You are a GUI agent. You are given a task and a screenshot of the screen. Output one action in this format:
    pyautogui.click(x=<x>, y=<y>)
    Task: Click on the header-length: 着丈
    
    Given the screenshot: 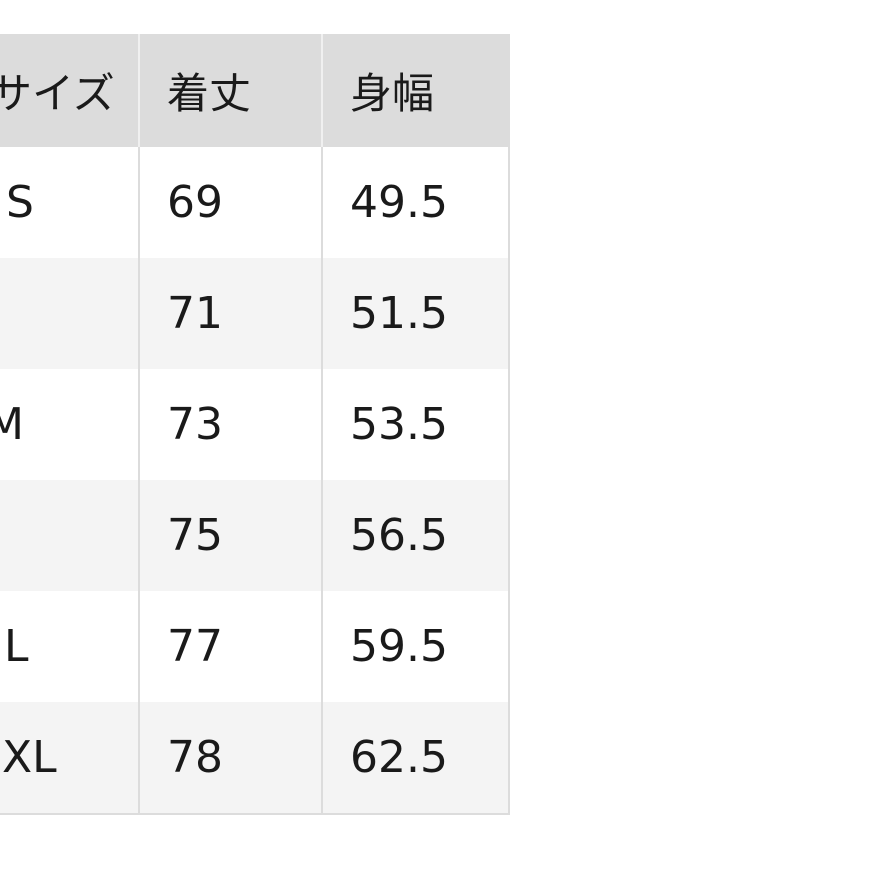 What is the action you would take?
    pyautogui.click(x=231, y=90)
    